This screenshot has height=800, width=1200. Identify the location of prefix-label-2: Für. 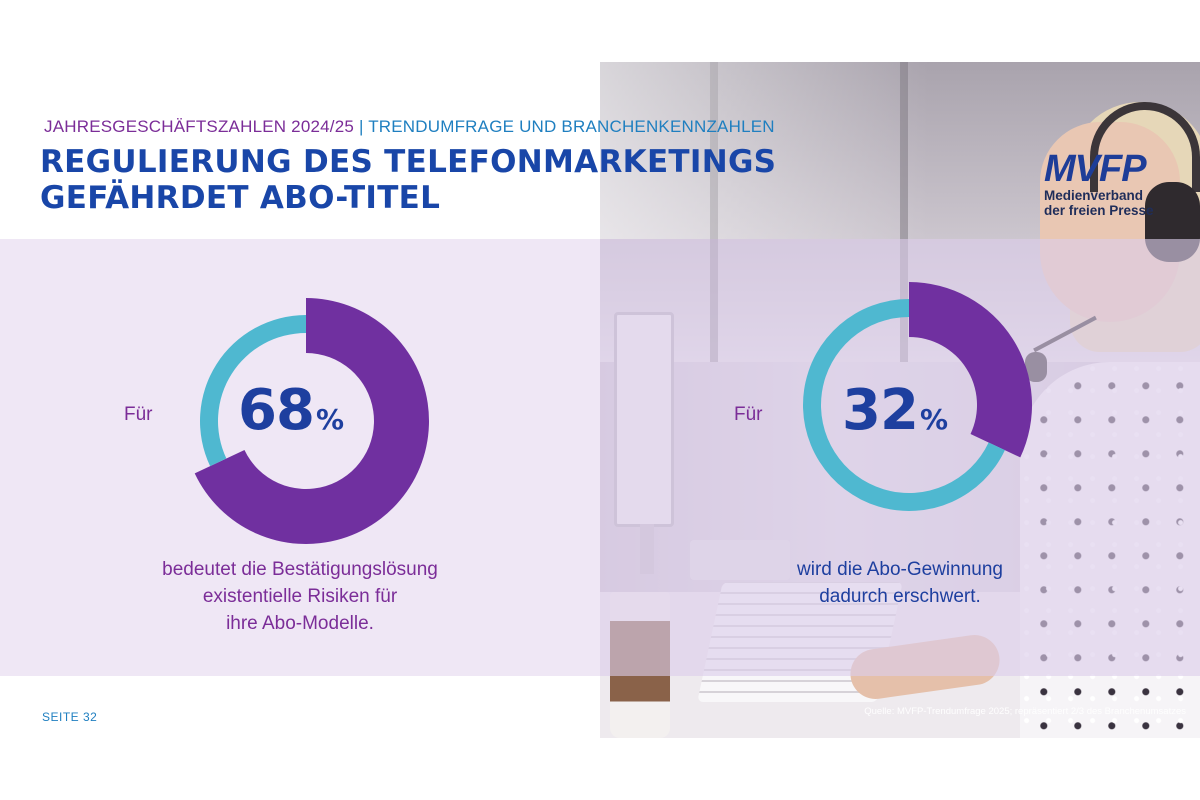
(748, 414).